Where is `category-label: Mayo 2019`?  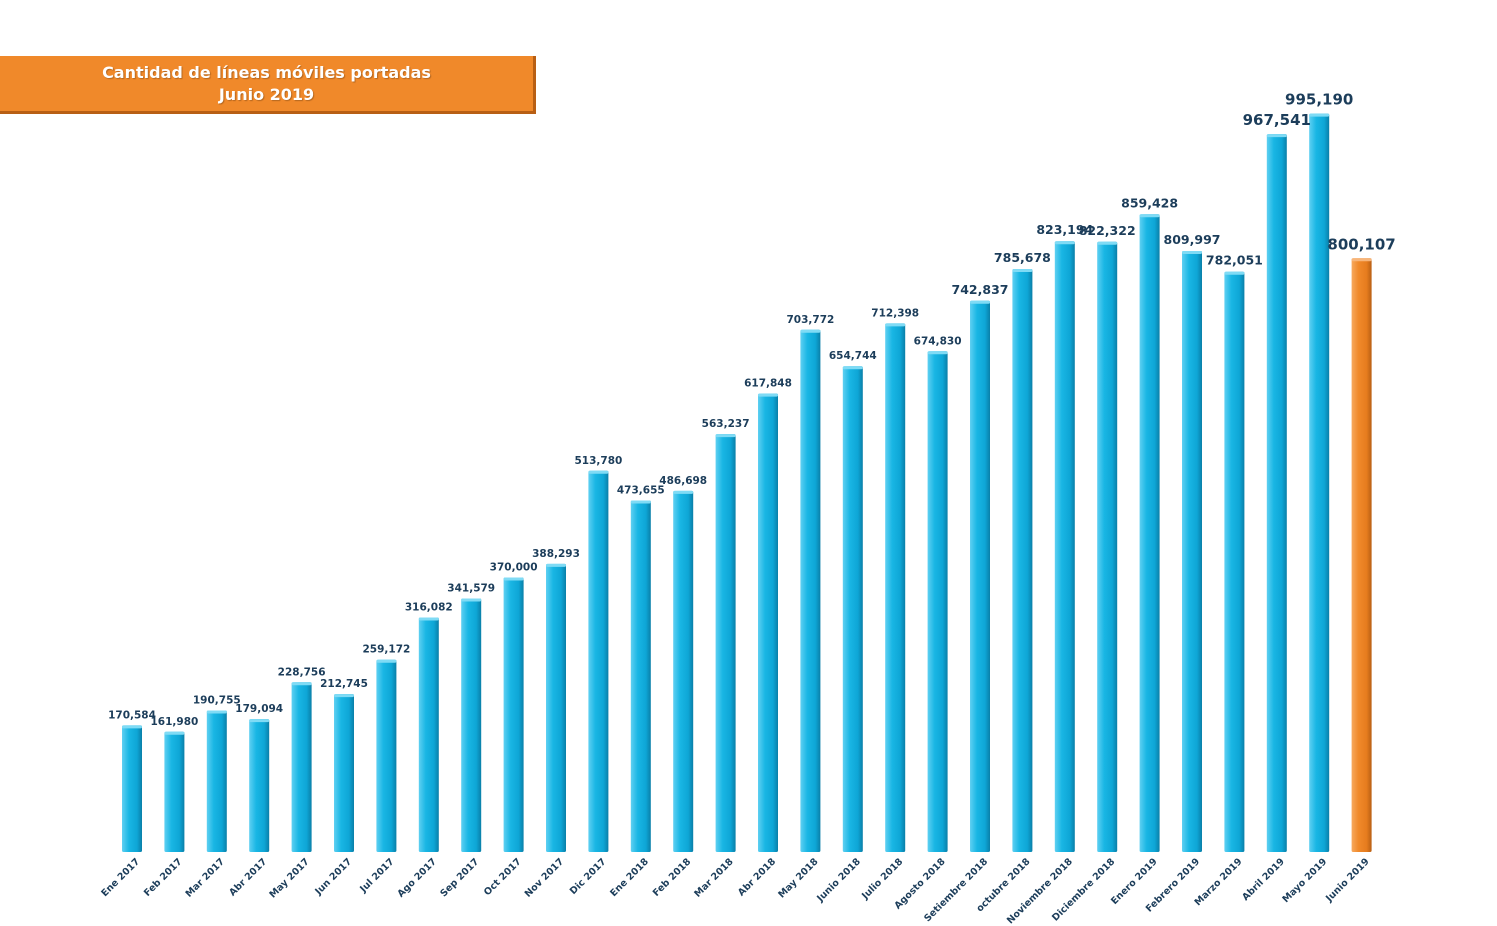 category-label: Mayo 2019 is located at coordinates (1304, 880).